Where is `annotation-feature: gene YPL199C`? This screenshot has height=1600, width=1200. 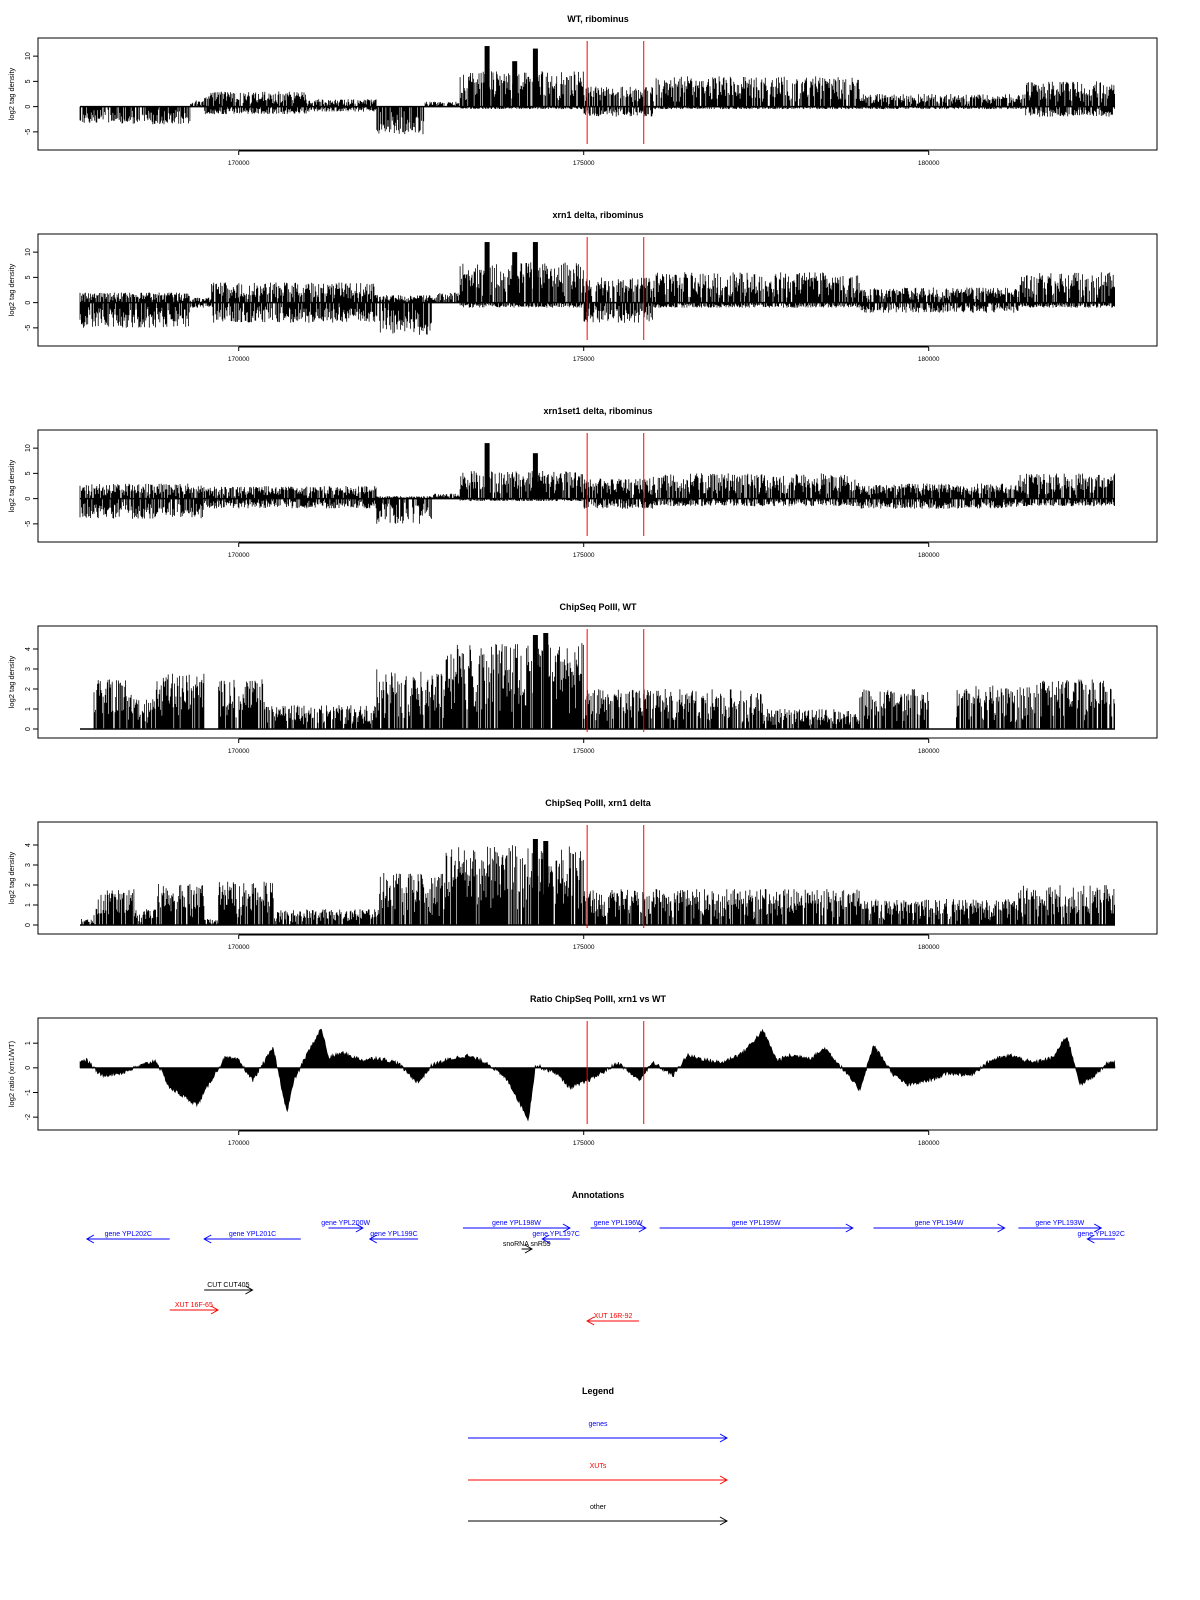 annotation-feature: gene YPL199C is located at coordinates (393, 1237).